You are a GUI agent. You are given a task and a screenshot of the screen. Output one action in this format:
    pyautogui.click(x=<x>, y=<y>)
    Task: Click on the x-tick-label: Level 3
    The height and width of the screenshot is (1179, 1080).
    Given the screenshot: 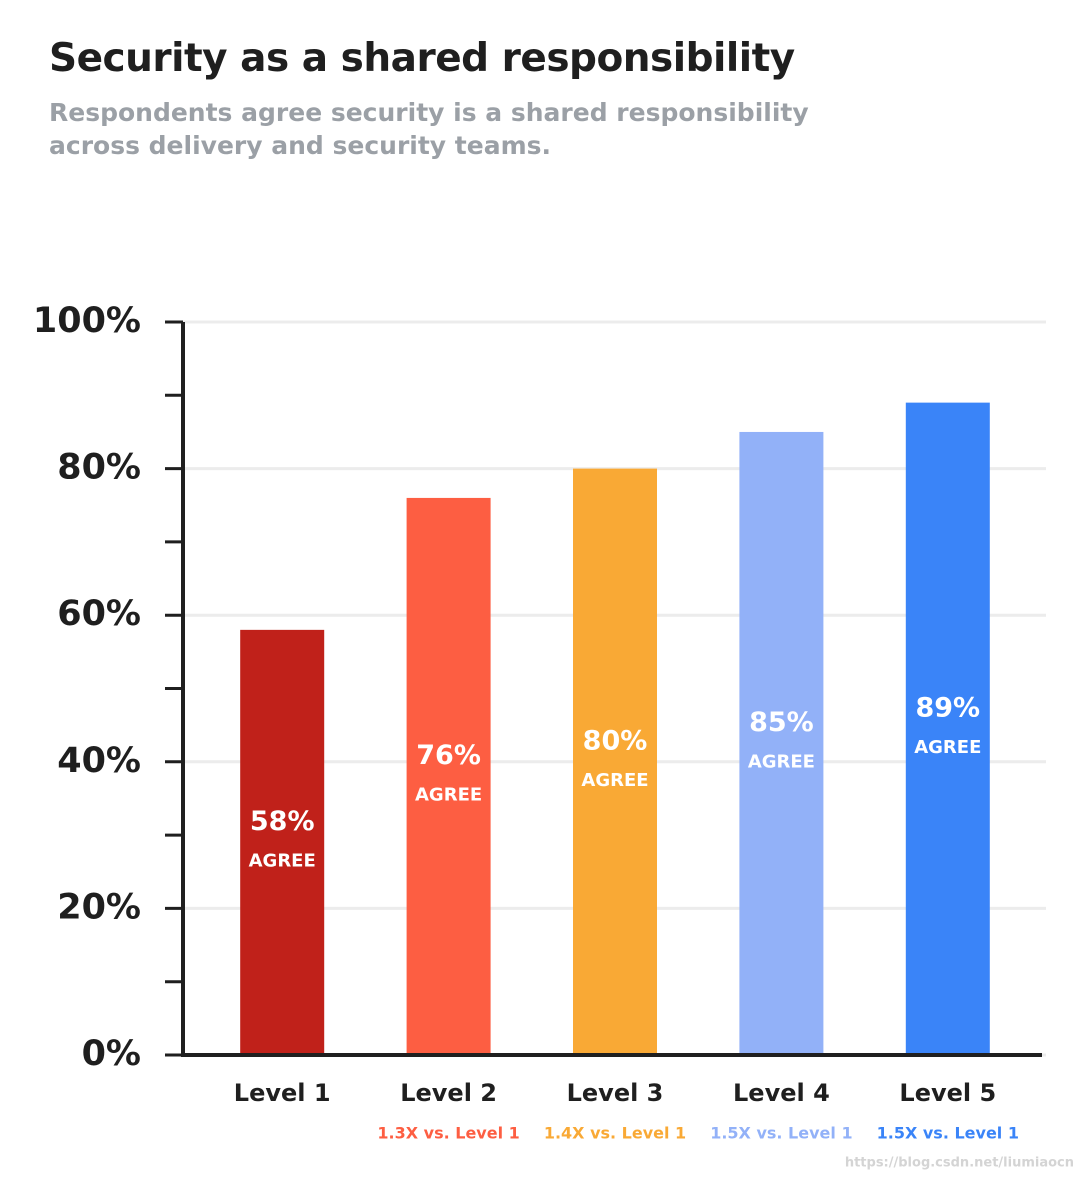 What is the action you would take?
    pyautogui.click(x=615, y=1093)
    